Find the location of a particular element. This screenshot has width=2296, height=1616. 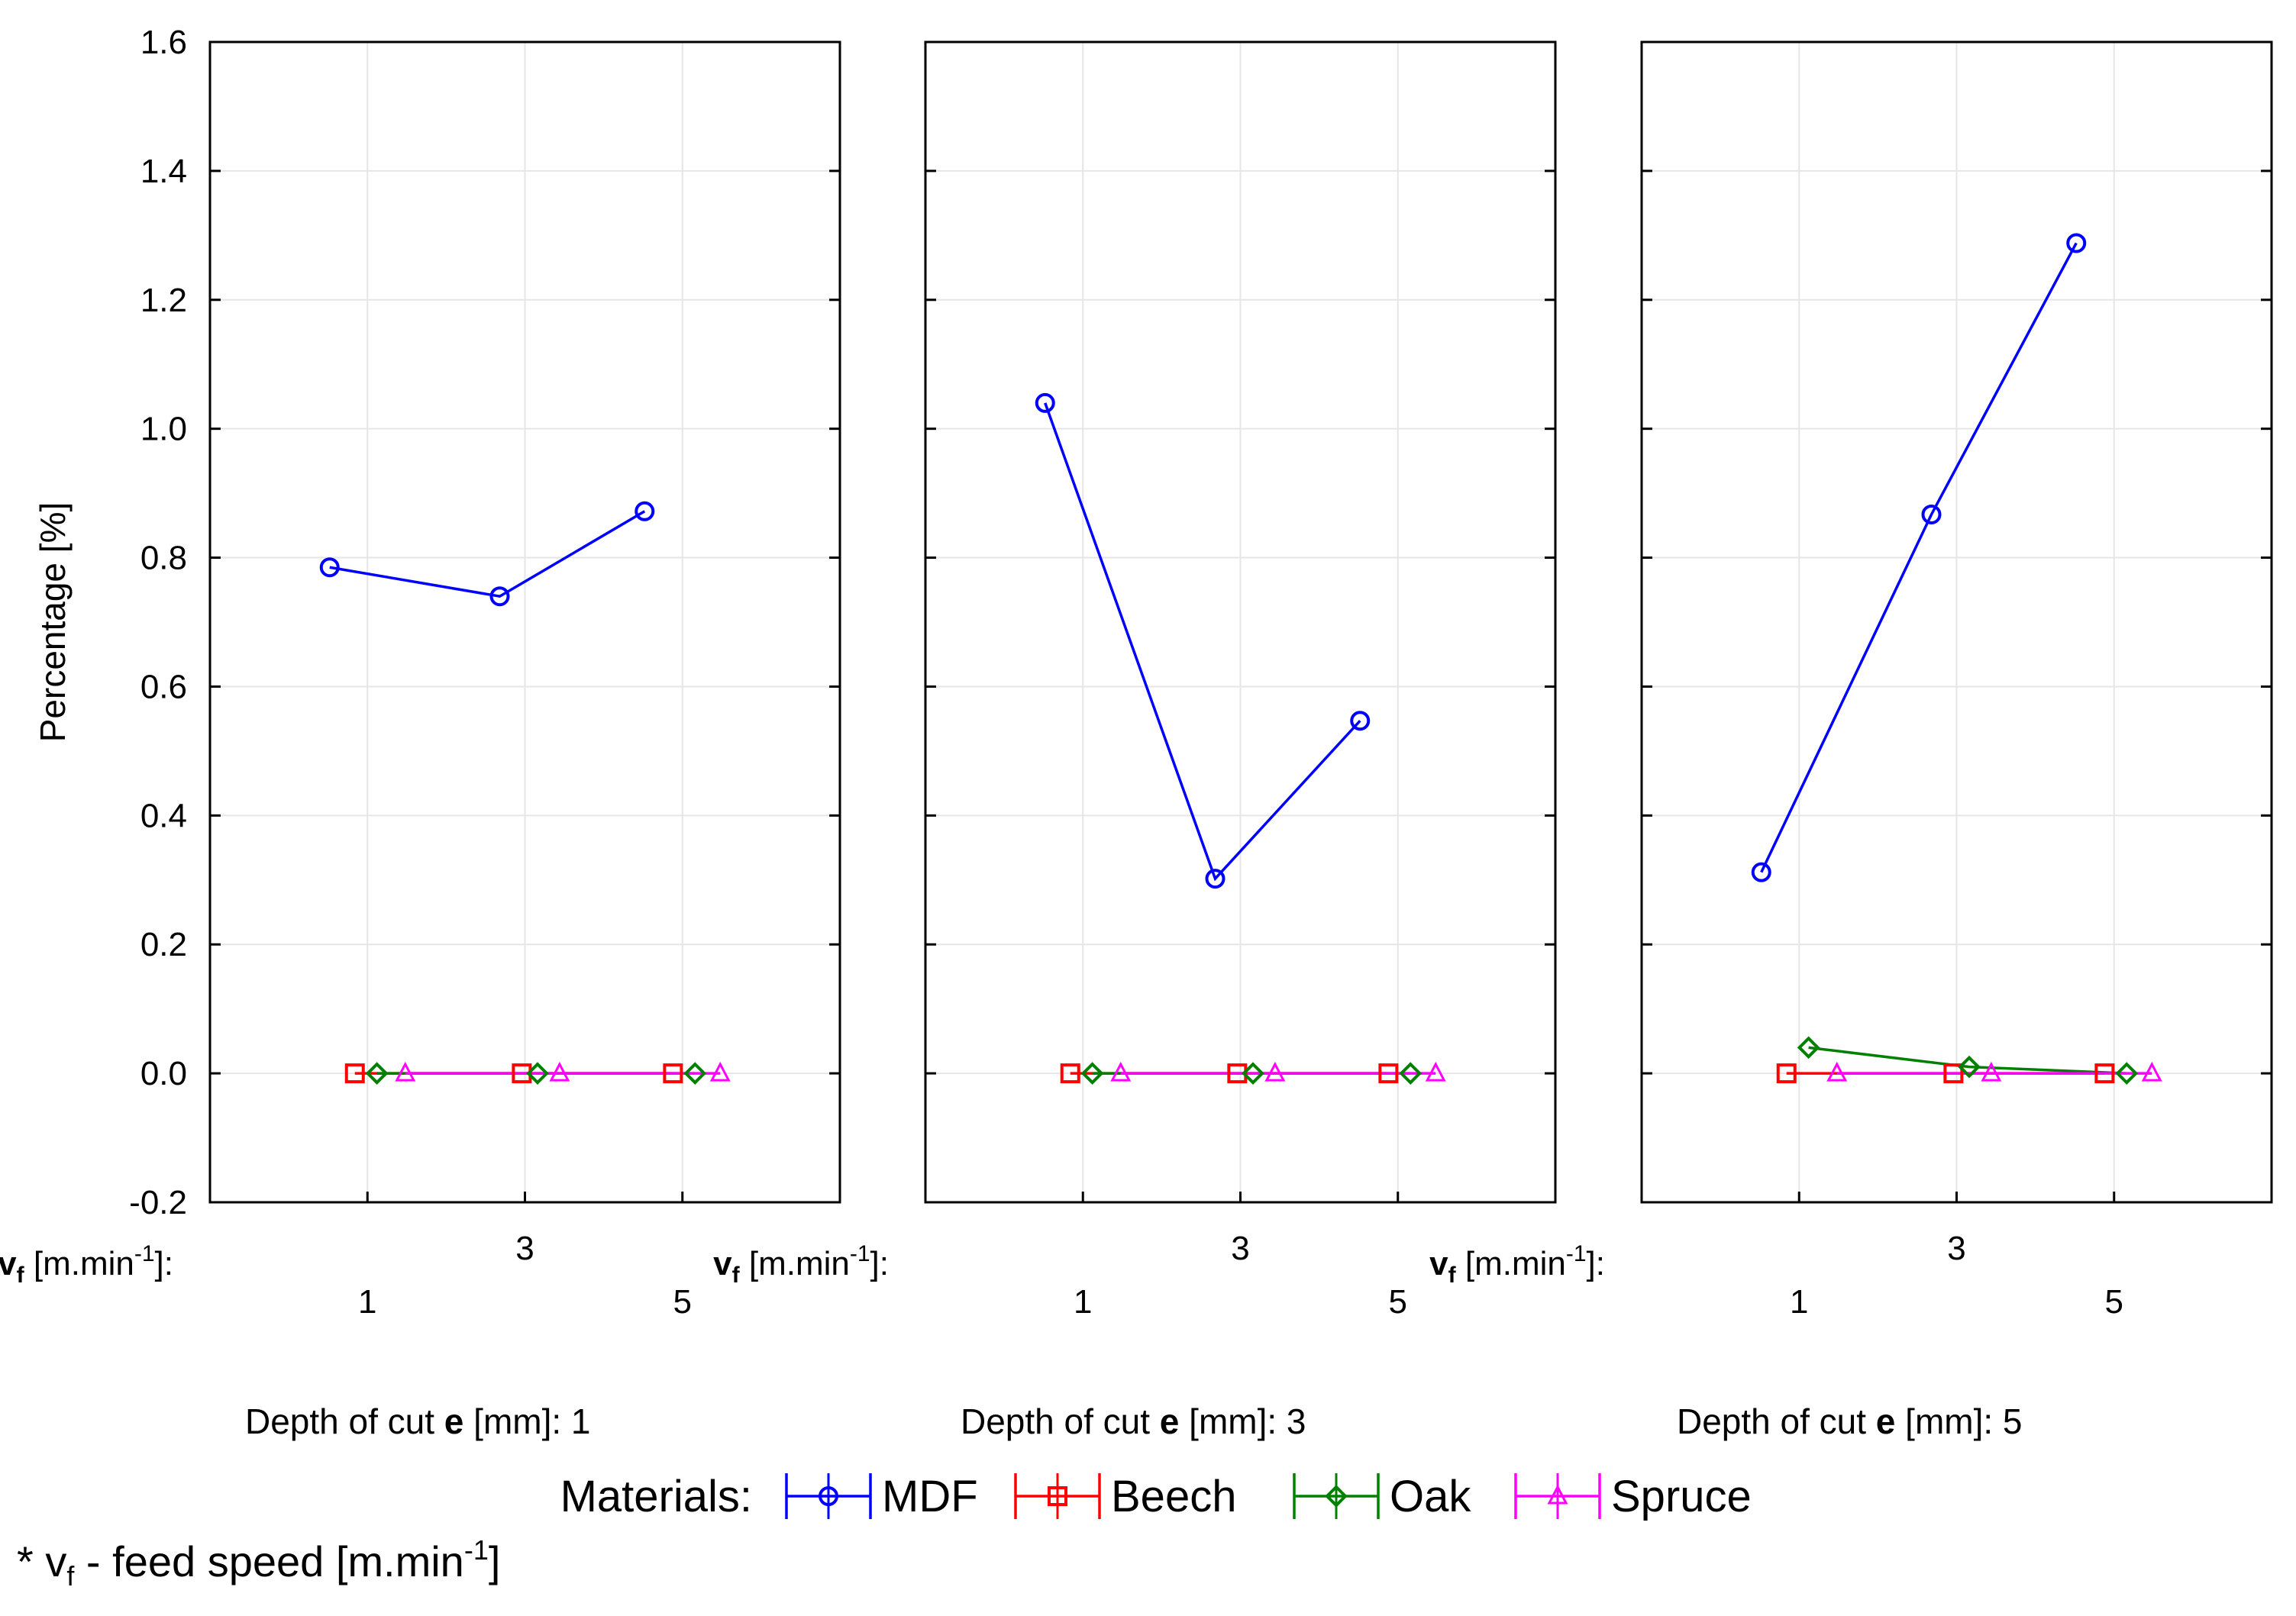

footnote-subscript: f is located at coordinates (70, 1576).